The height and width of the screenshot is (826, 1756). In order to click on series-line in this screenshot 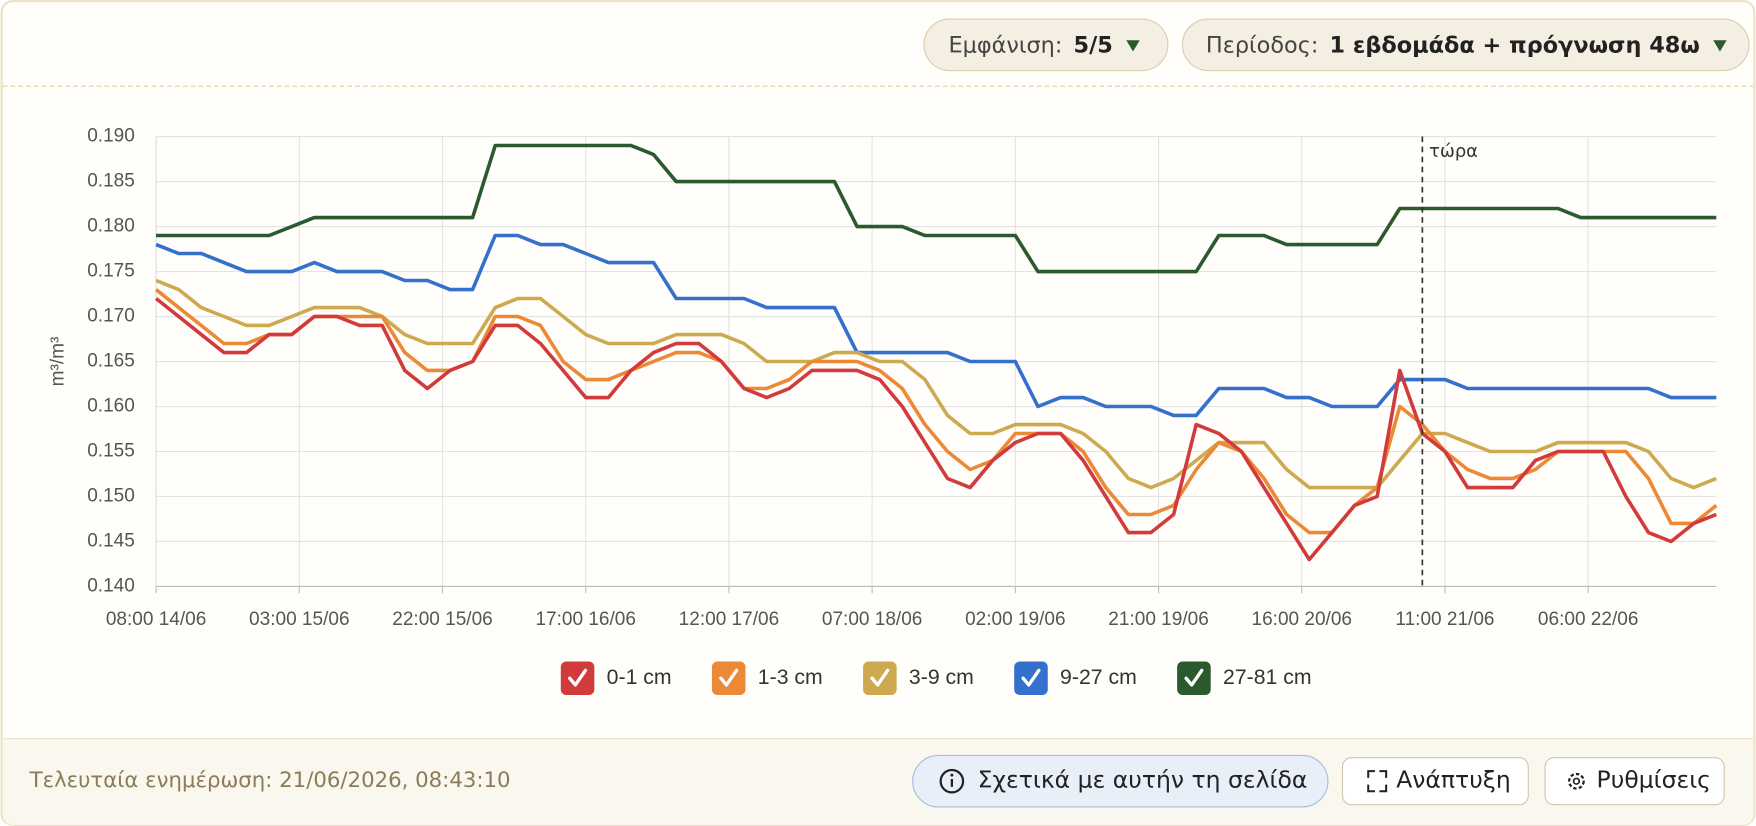, I will do `click(936, 208)`.